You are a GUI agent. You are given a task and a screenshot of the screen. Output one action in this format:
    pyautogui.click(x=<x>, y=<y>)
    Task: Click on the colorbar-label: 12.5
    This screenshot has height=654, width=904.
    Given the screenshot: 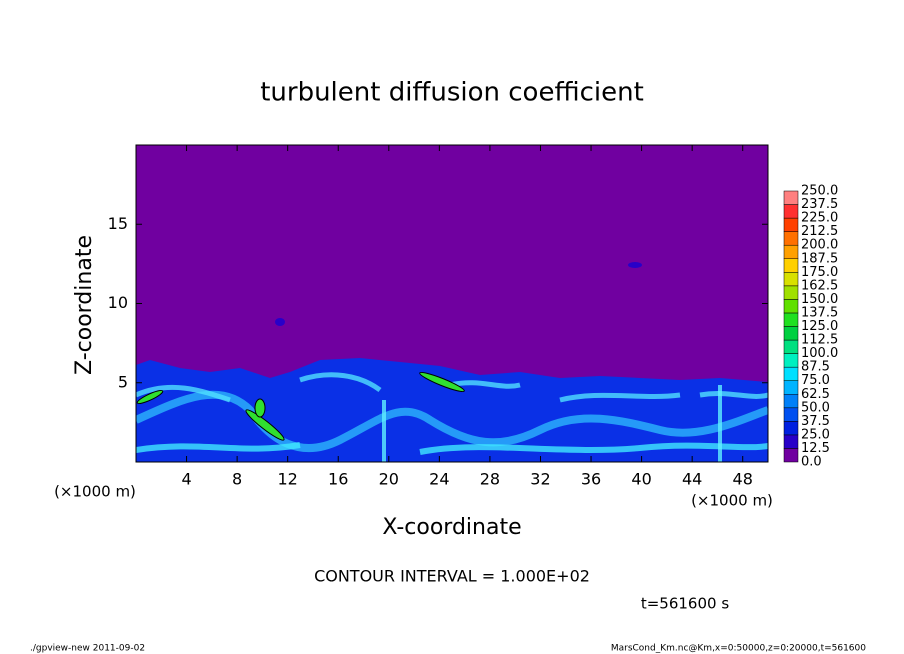 What is the action you would take?
    pyautogui.click(x=815, y=448)
    